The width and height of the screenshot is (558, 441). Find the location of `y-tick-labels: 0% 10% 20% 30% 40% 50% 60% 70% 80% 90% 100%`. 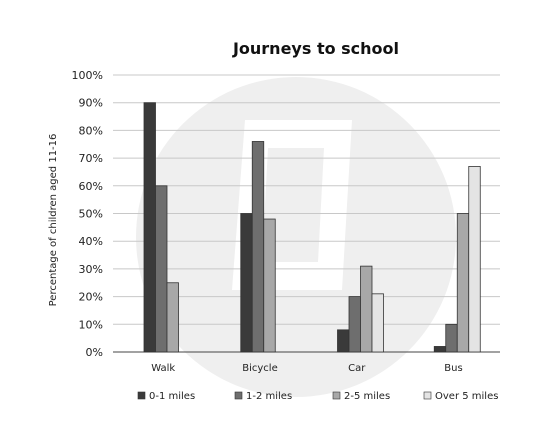

y-tick-labels: 0% 10% 20% 30% 40% 50% 60% 70% 80% 90% 100% is located at coordinates (87, 214).